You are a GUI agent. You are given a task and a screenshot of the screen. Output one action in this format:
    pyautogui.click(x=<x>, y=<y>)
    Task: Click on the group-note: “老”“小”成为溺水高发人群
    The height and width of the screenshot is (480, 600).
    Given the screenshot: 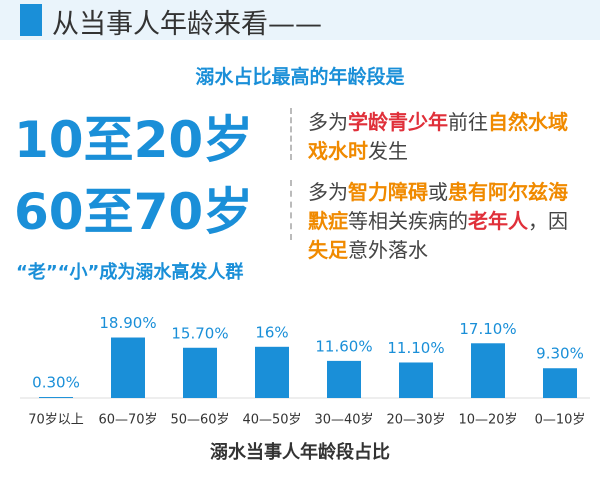 What is the action you would take?
    pyautogui.click(x=130, y=272)
    